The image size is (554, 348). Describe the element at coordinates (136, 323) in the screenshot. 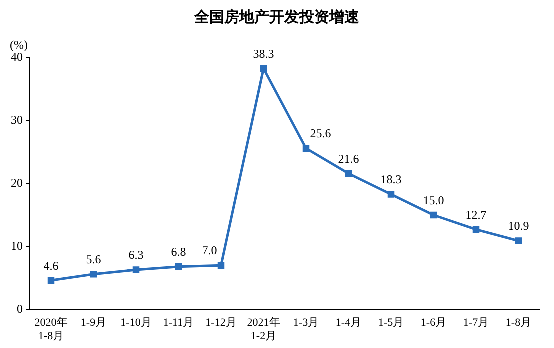

I see `x-tick-label: 1-10月` at that location.